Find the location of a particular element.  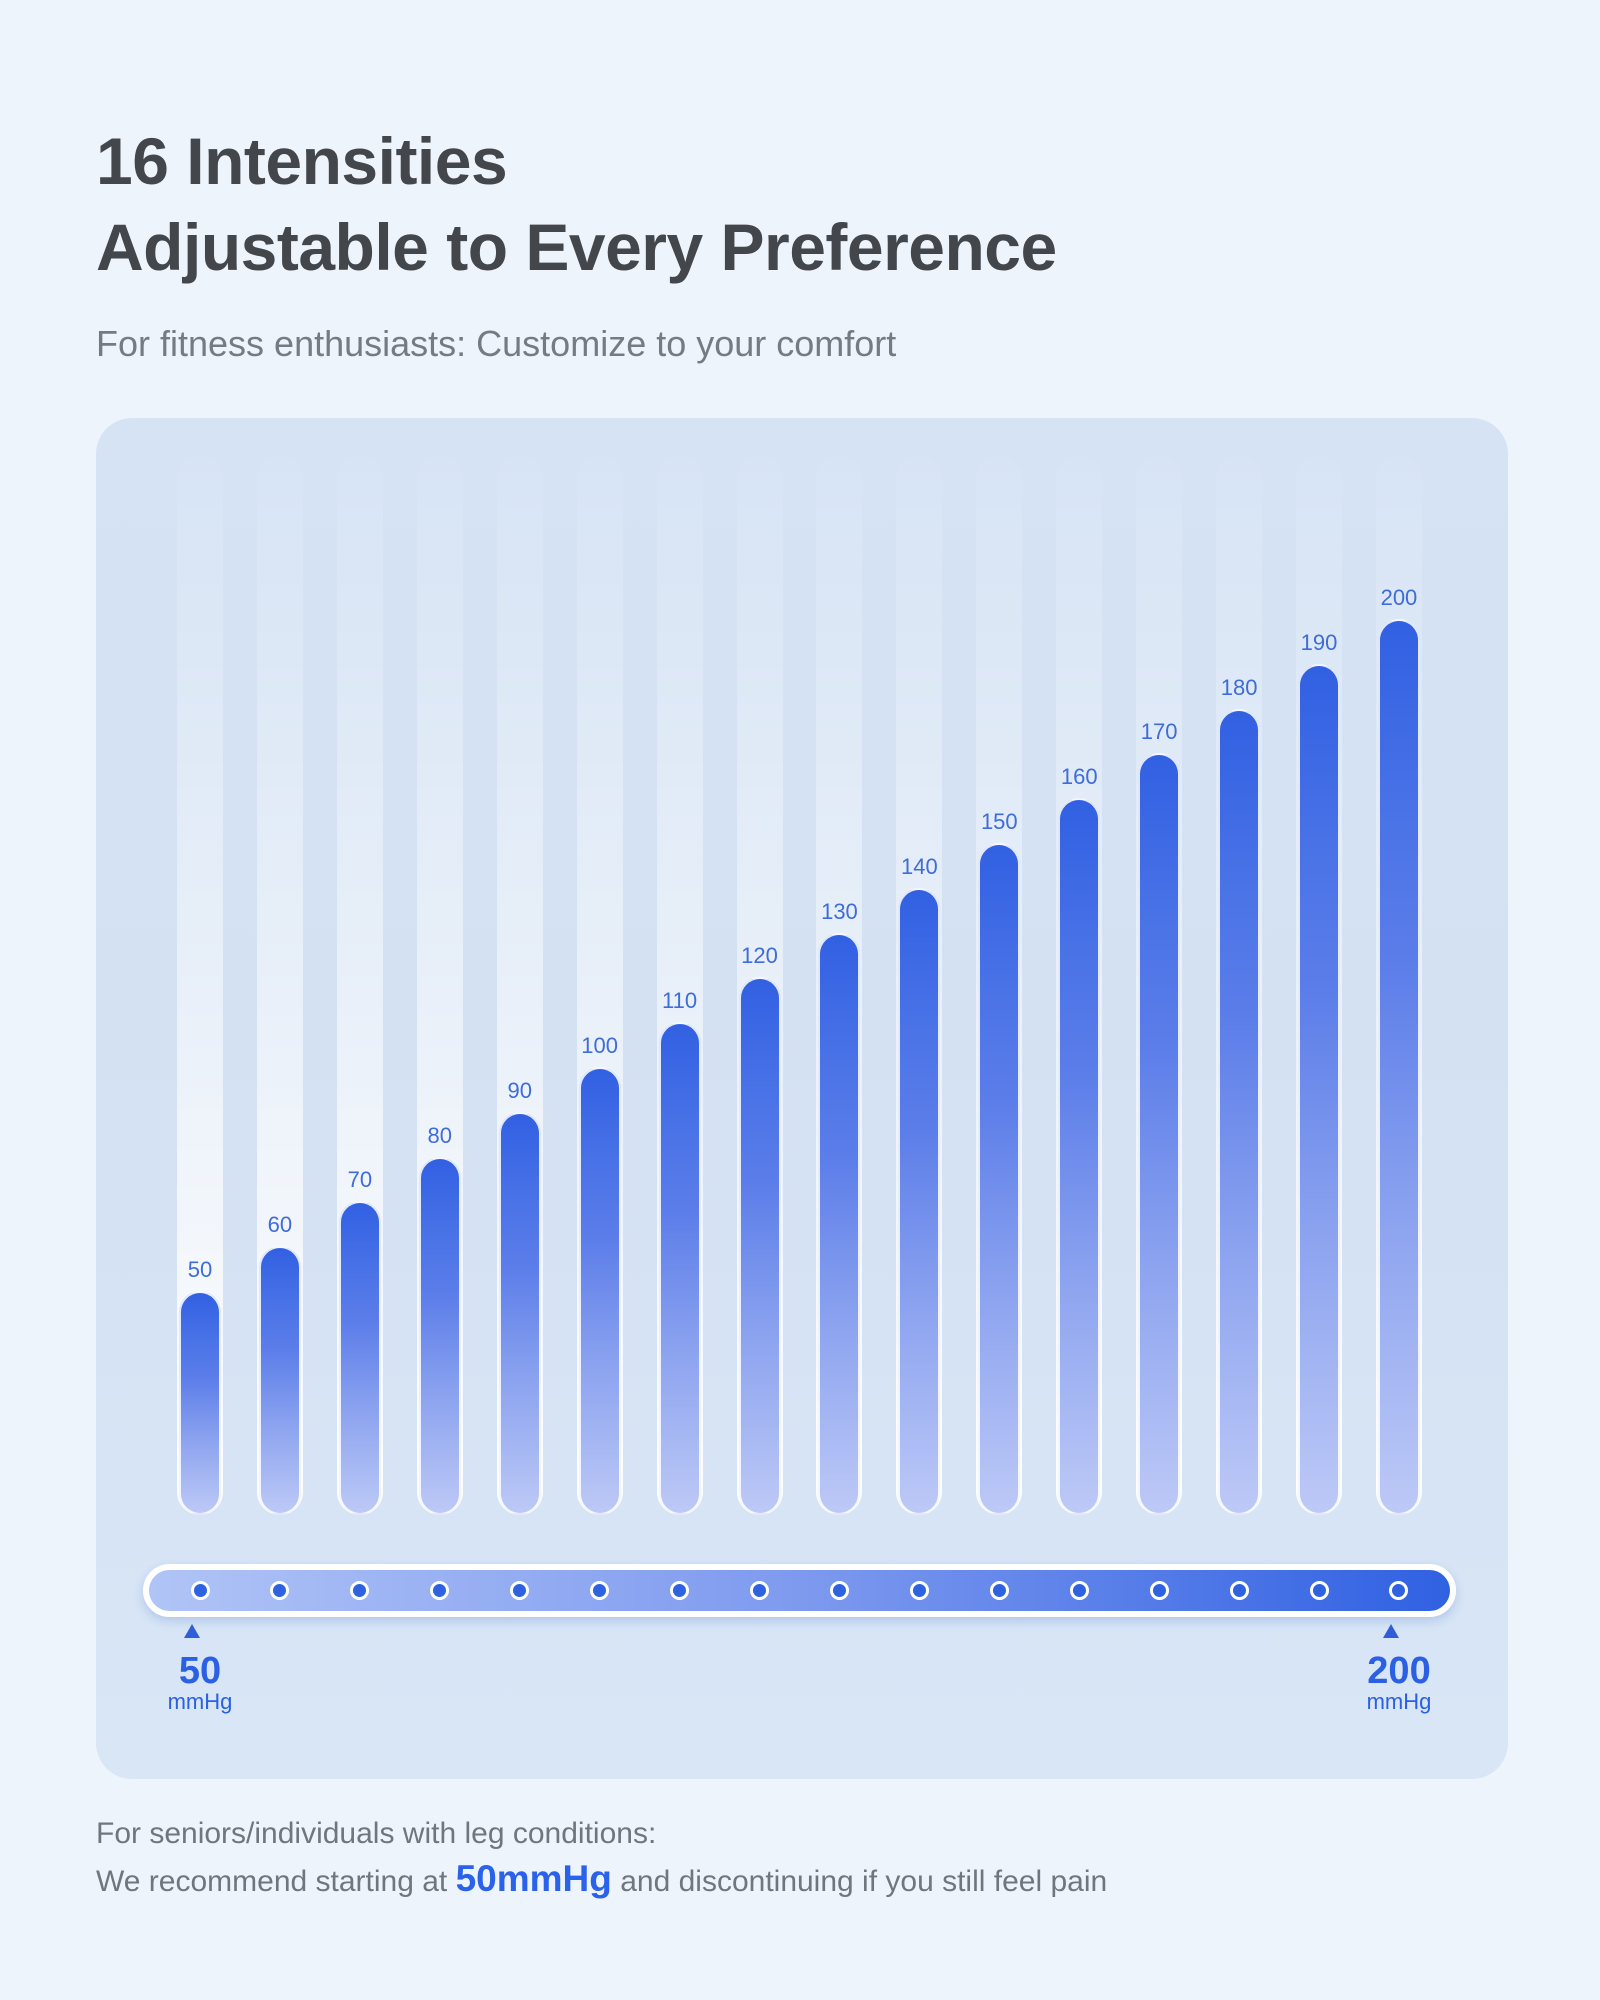

bar-value-label: 160 is located at coordinates (1079, 776).